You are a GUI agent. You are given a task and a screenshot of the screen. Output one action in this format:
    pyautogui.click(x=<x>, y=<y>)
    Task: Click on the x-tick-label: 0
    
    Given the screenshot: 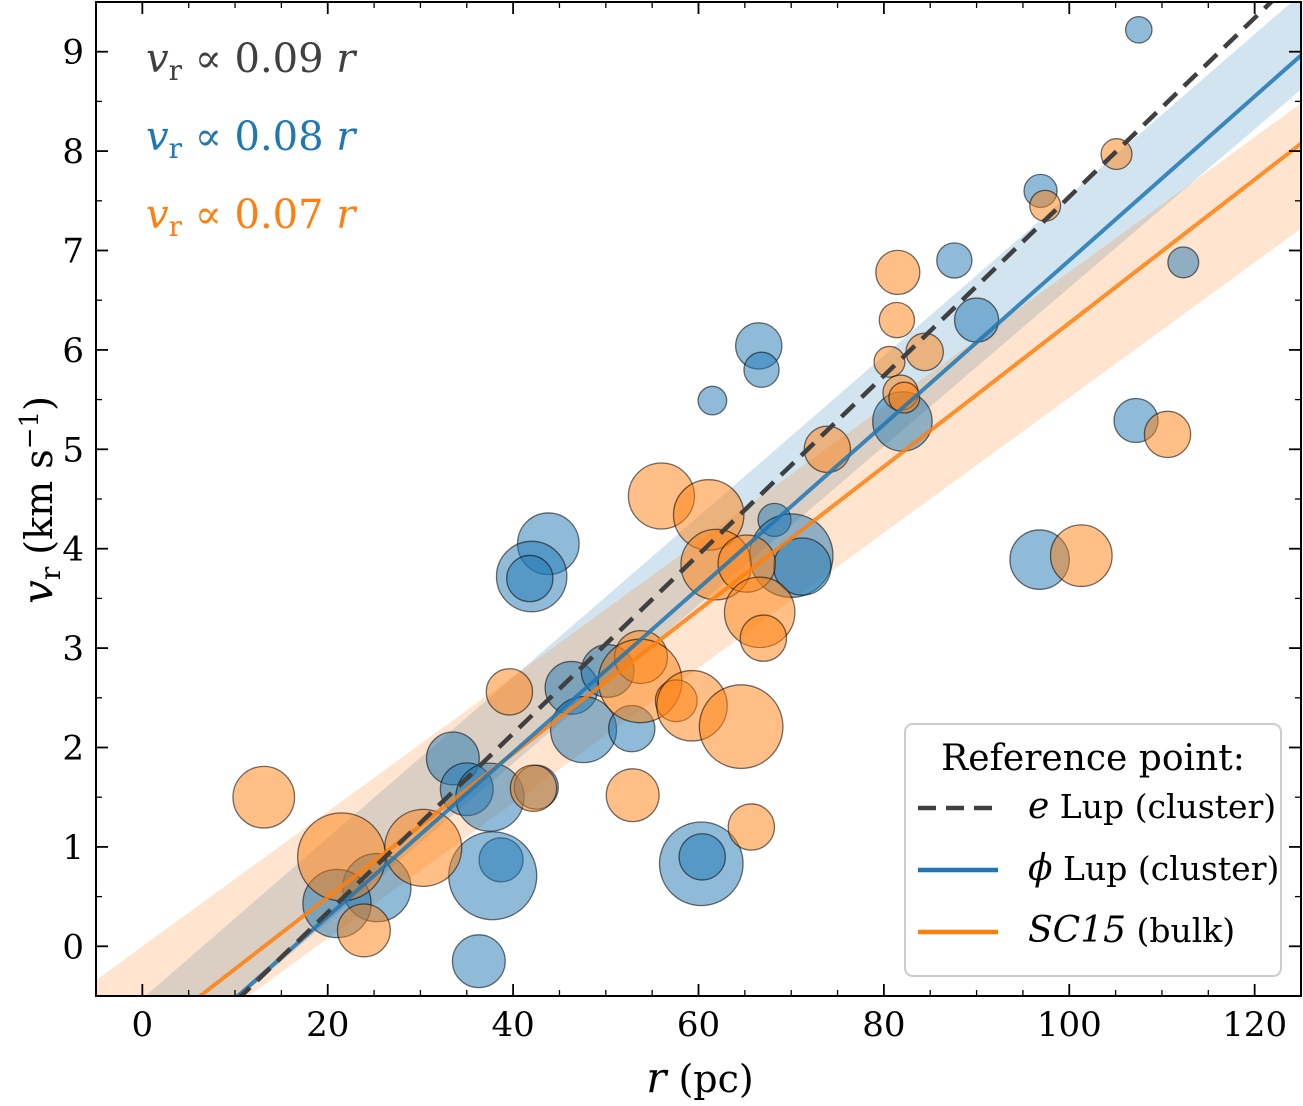 What is the action you would take?
    pyautogui.click(x=143, y=1025)
    